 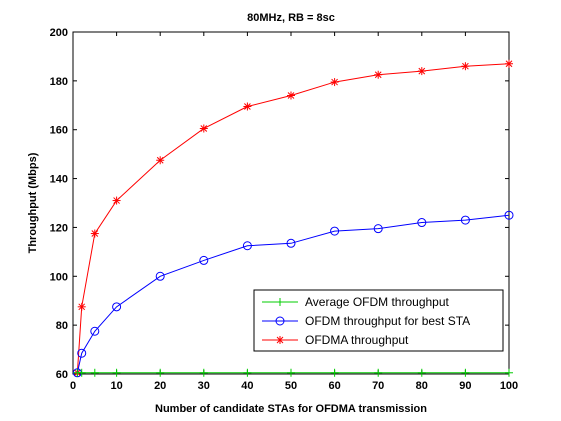 What do you see at coordinates (465, 386) in the screenshot?
I see `x-tick-label: 90` at bounding box center [465, 386].